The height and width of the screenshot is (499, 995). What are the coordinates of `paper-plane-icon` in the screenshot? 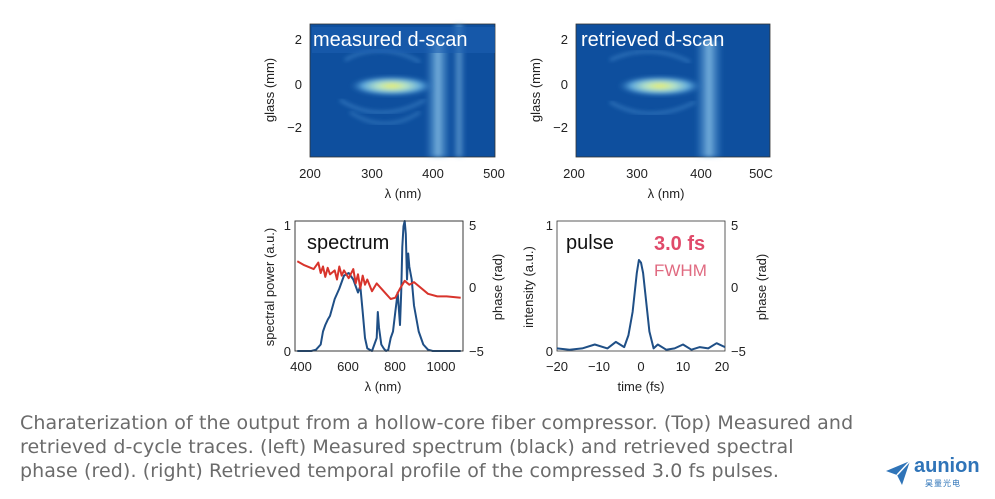 It's located at (898, 472).